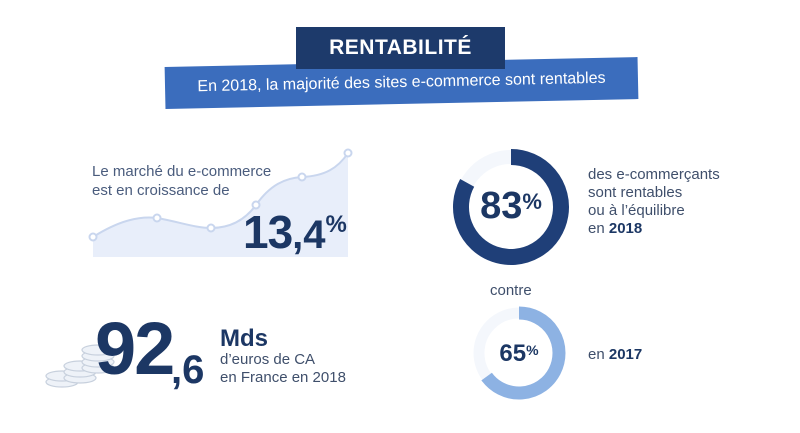 Image resolution: width=800 pixels, height=433 pixels. What do you see at coordinates (161, 190) in the screenshot?
I see `growth-label-line2: est en croissance de` at bounding box center [161, 190].